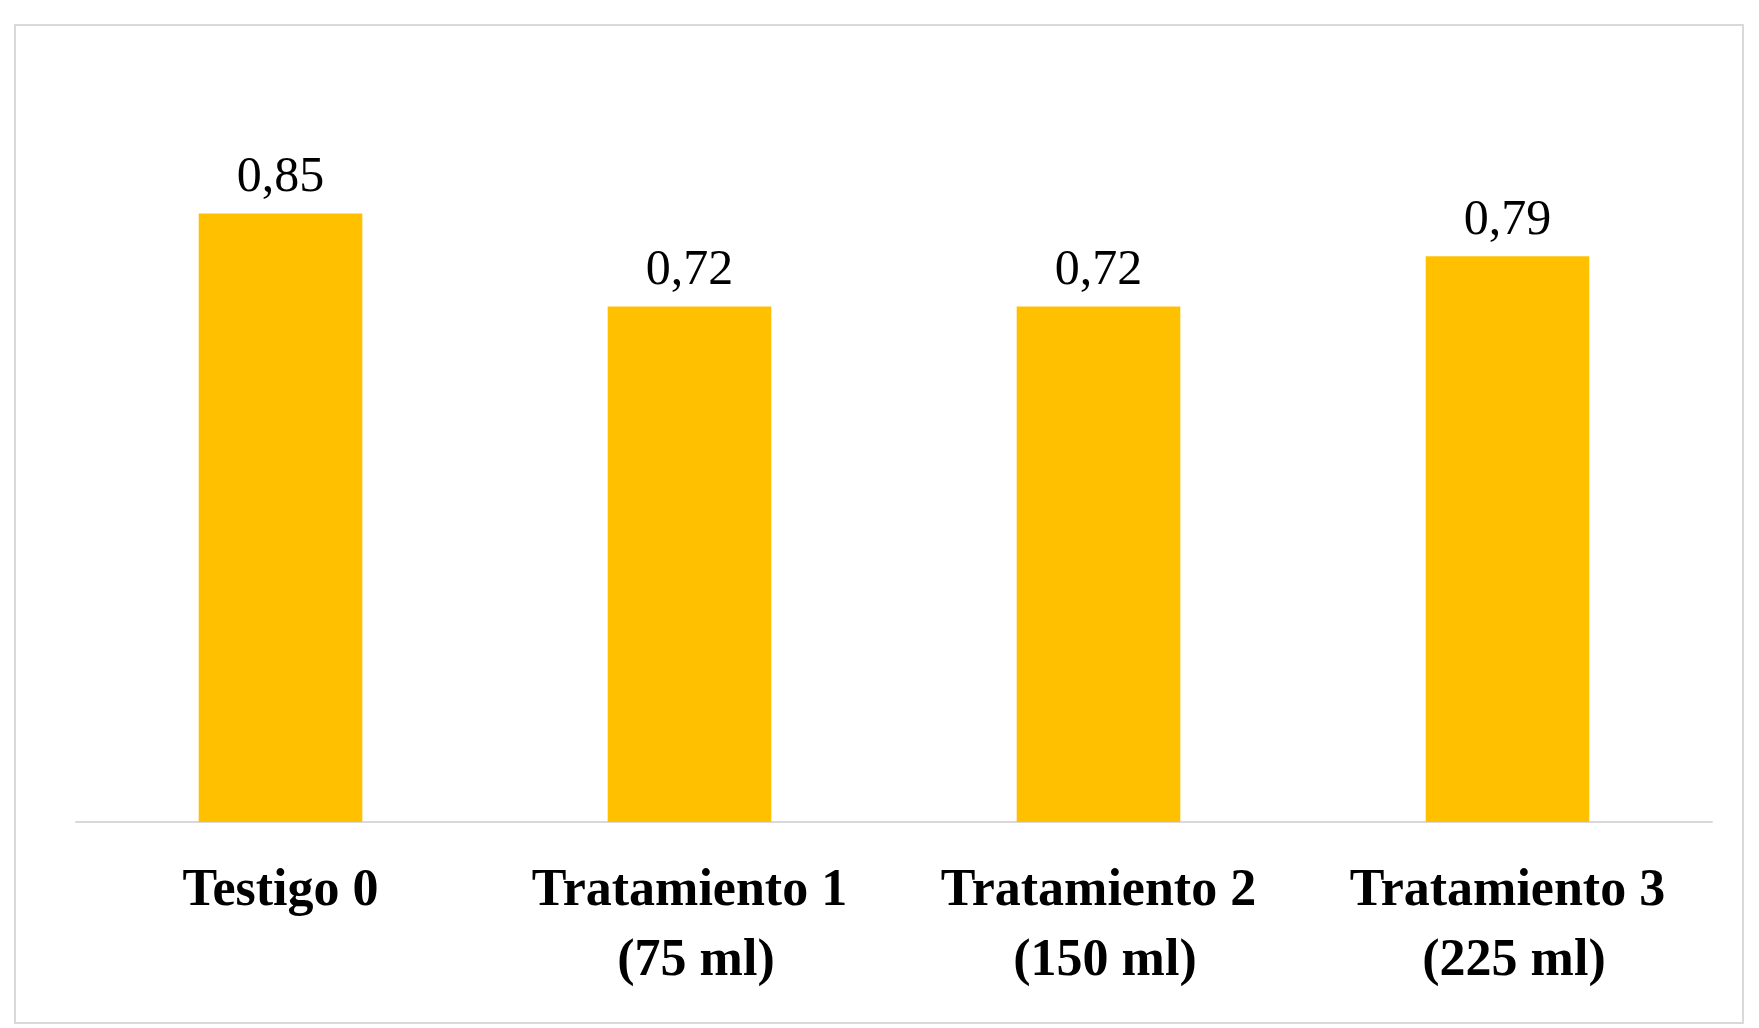 The image size is (1759, 1028). I want to click on x-tick-label: Tratamiento 2 (150 ml), so click(1098, 922).